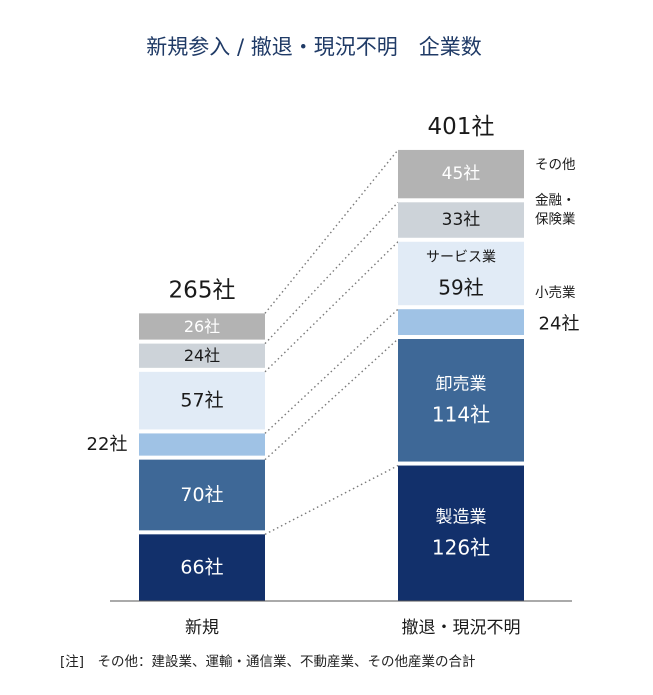 The height and width of the screenshot is (695, 653). What do you see at coordinates (461, 384) in the screenshot?
I see `category-label-wholesale: 卸売業` at bounding box center [461, 384].